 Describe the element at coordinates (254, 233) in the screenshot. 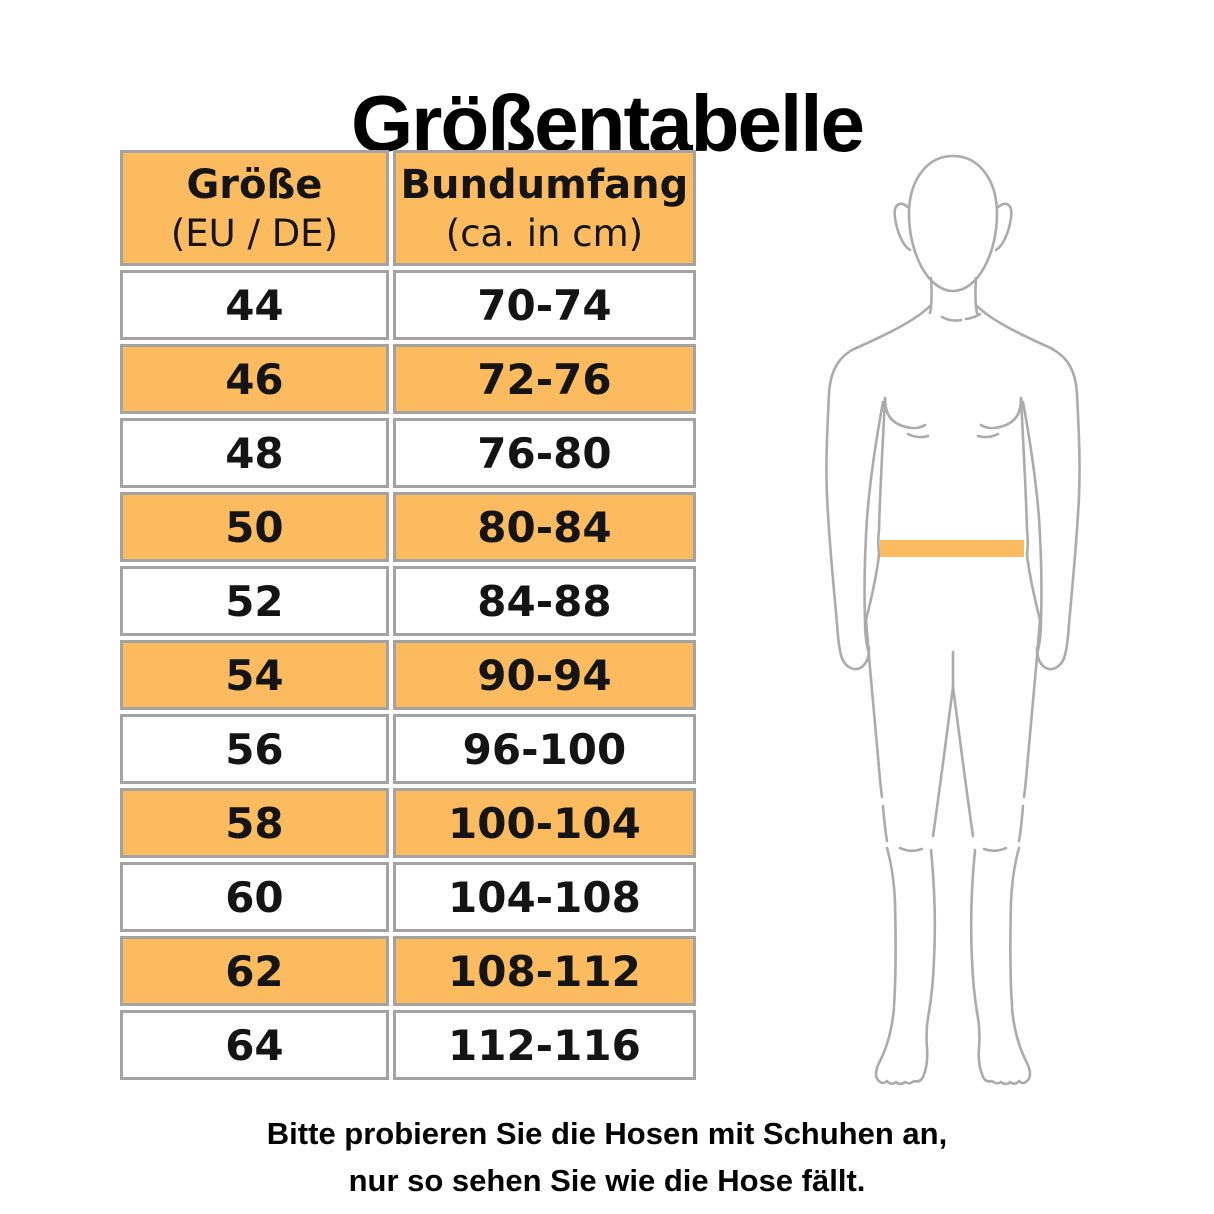

I see `size-column-subtitle: (EU / DE)` at that location.